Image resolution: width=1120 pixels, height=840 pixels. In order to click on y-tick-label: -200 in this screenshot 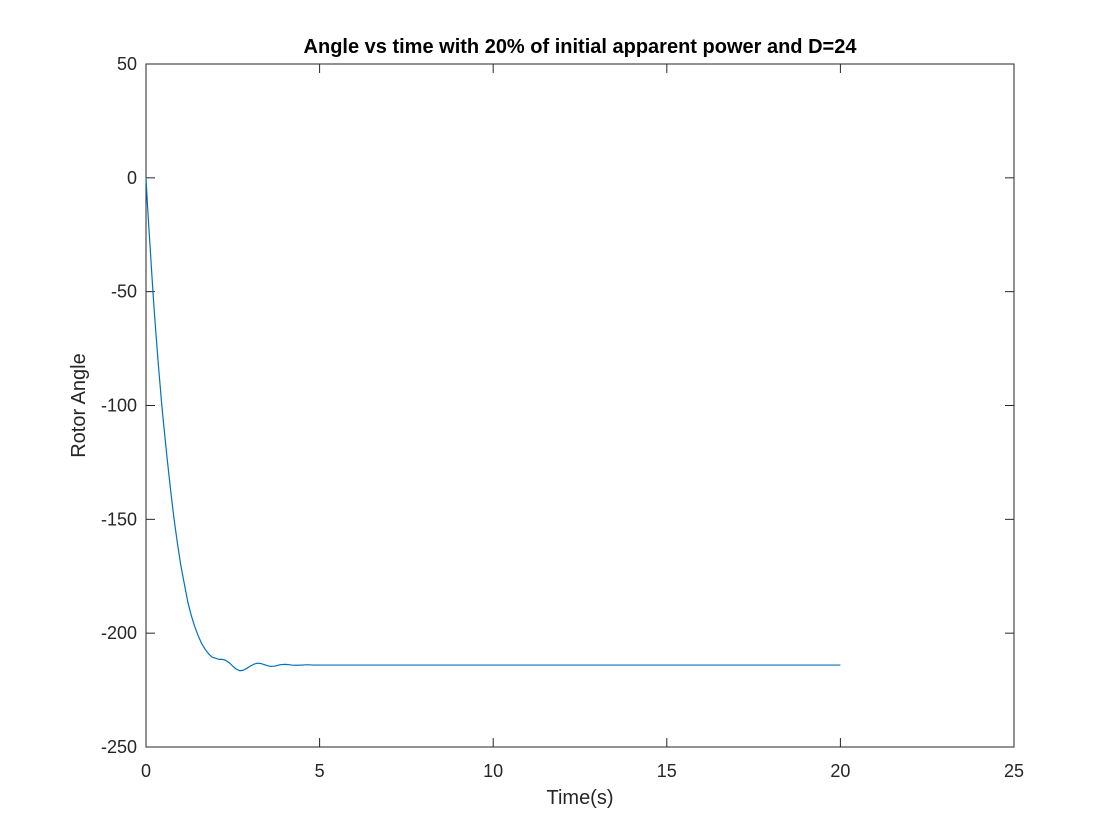, I will do `click(119, 633)`.